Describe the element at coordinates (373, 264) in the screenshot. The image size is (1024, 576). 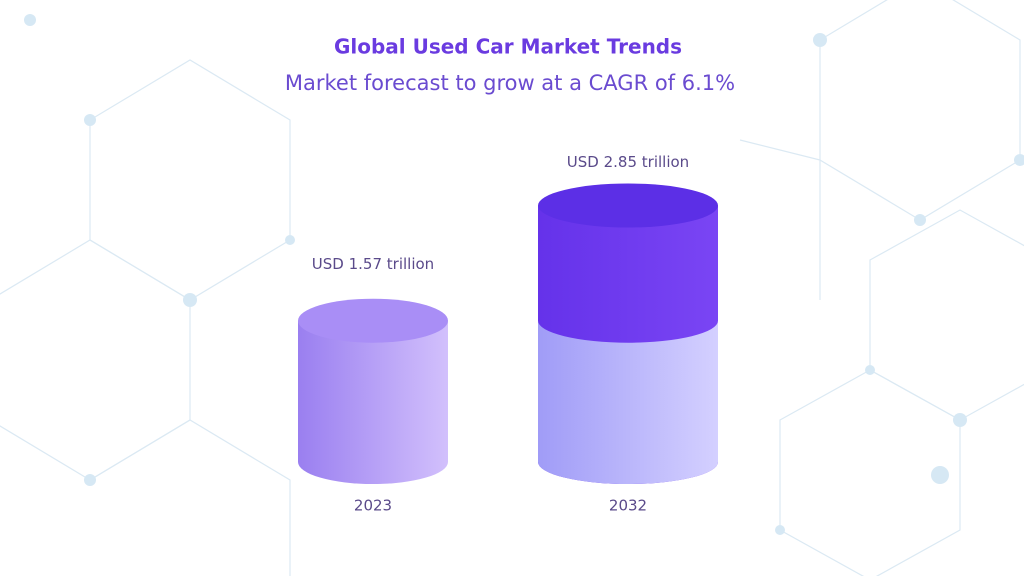
I see `value-label: USD 1.57 trillion` at that location.